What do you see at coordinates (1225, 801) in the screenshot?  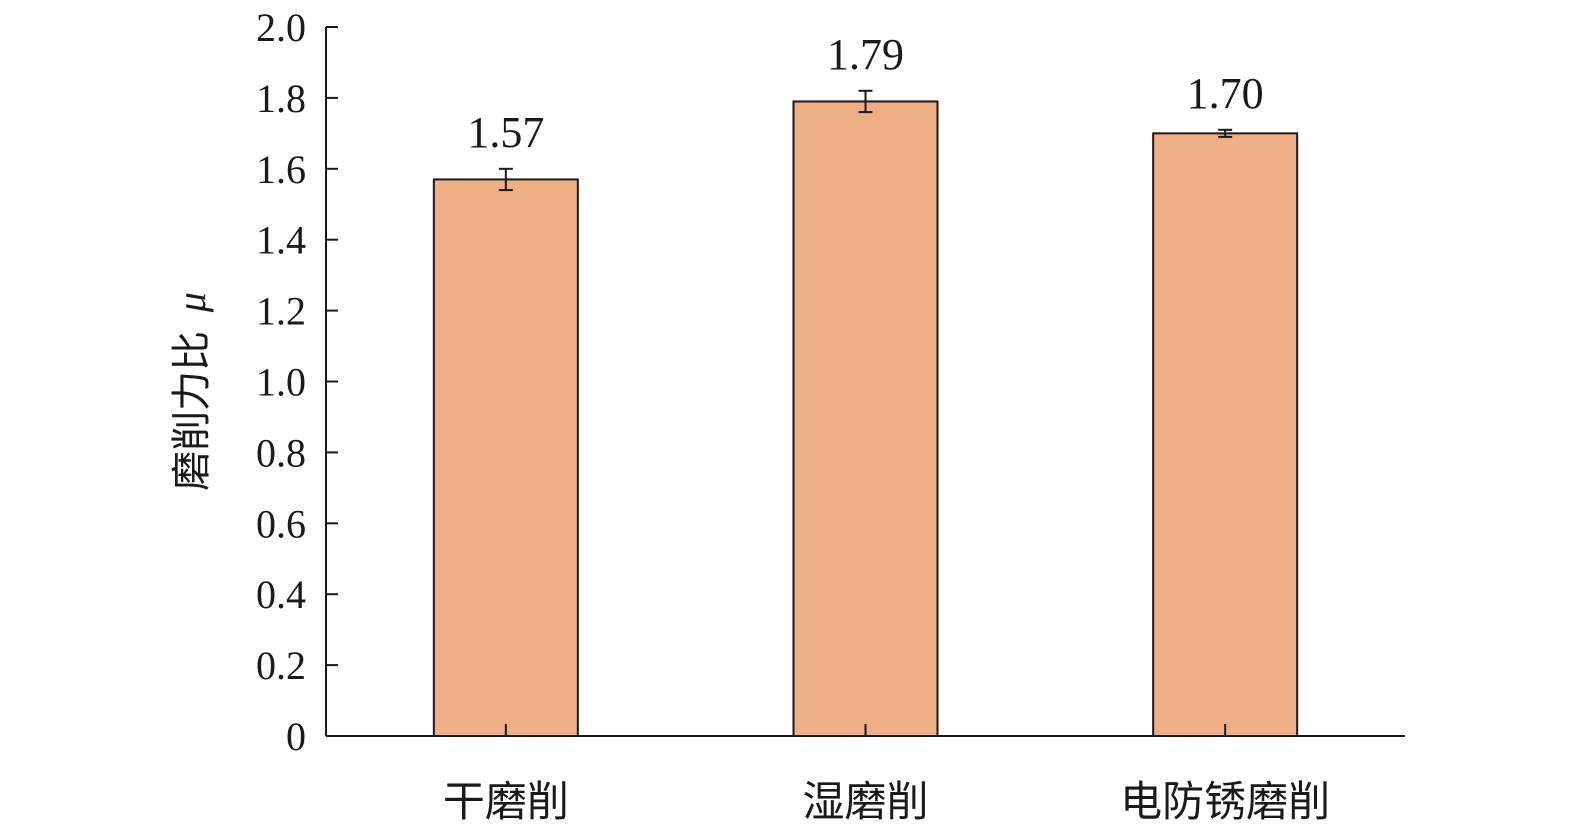 I see `x-tick-label: 电防锈磨削` at bounding box center [1225, 801].